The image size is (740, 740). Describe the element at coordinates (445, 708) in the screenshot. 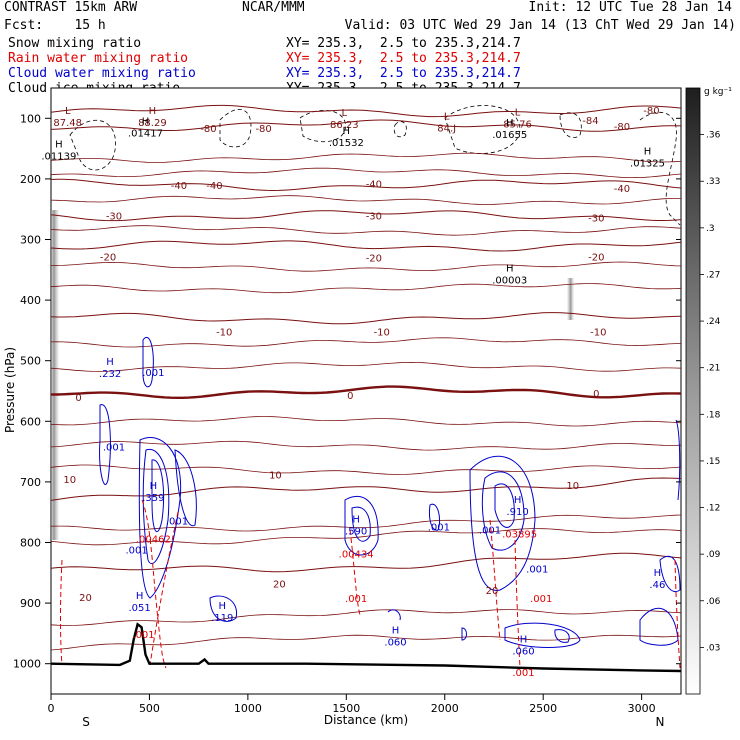

I see `x-tick-label: 2000` at that location.